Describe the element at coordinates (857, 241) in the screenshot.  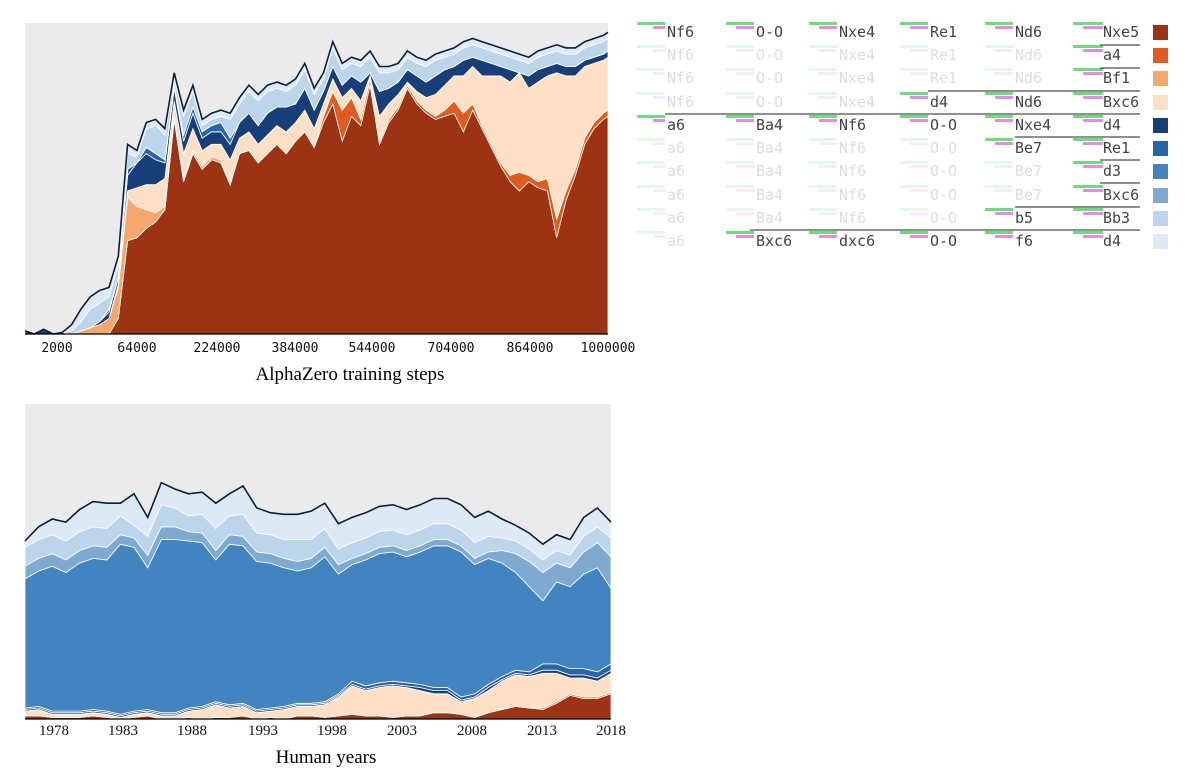
I see `legend-move-label: dxc6` at that location.